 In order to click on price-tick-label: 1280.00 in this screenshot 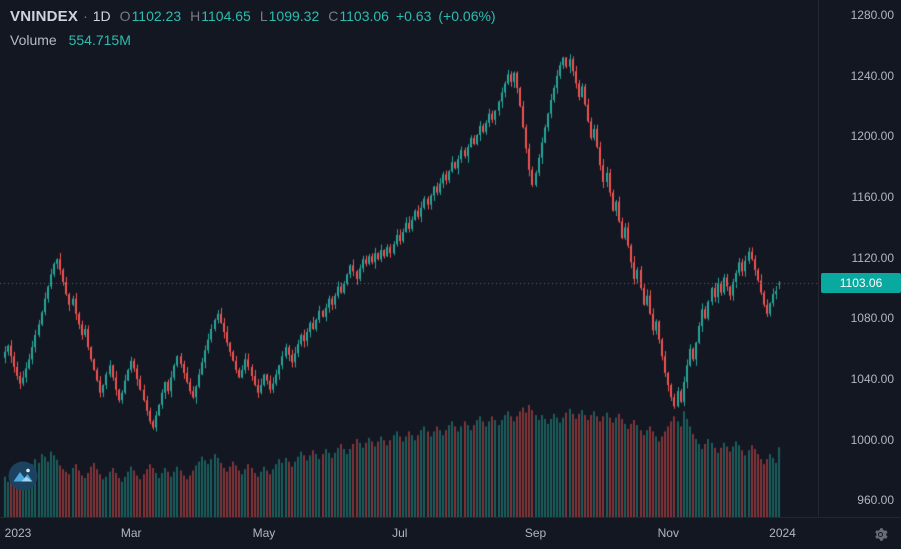, I will do `click(872, 15)`.